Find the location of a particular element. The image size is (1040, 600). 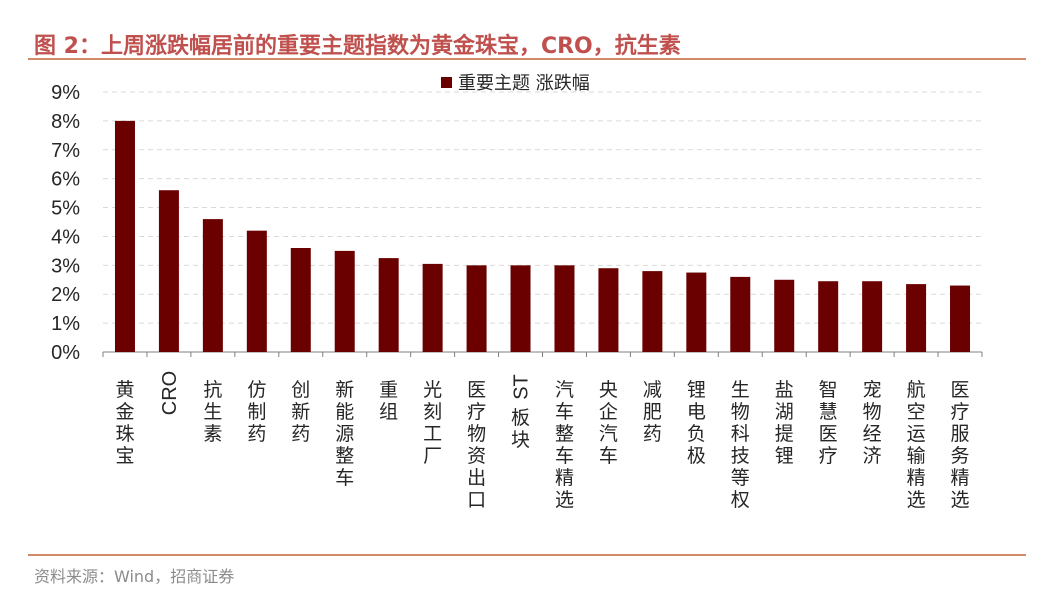

x-tick-label-char: 能 is located at coordinates (344, 412).